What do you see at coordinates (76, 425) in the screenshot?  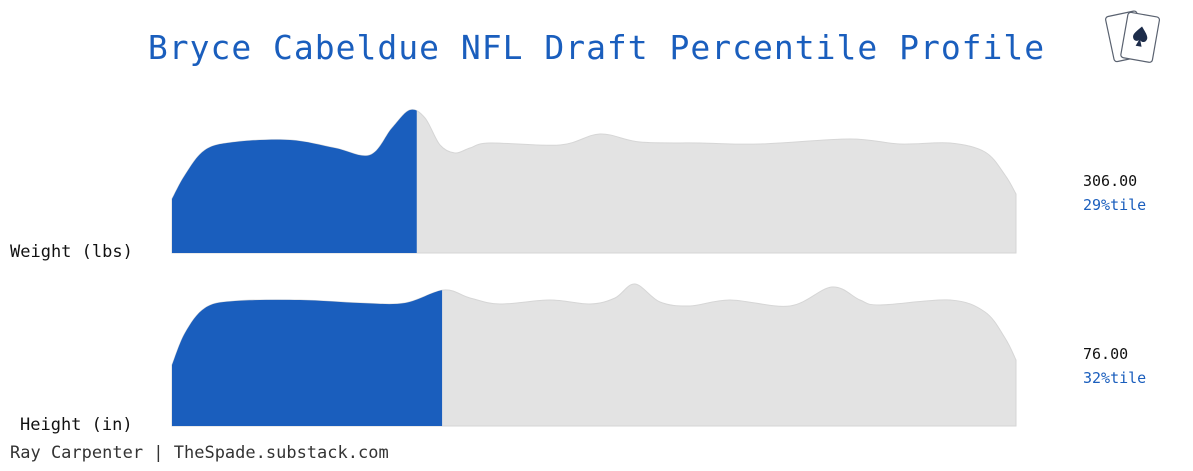 I see `row-label-height: Height (in)` at bounding box center [76, 425].